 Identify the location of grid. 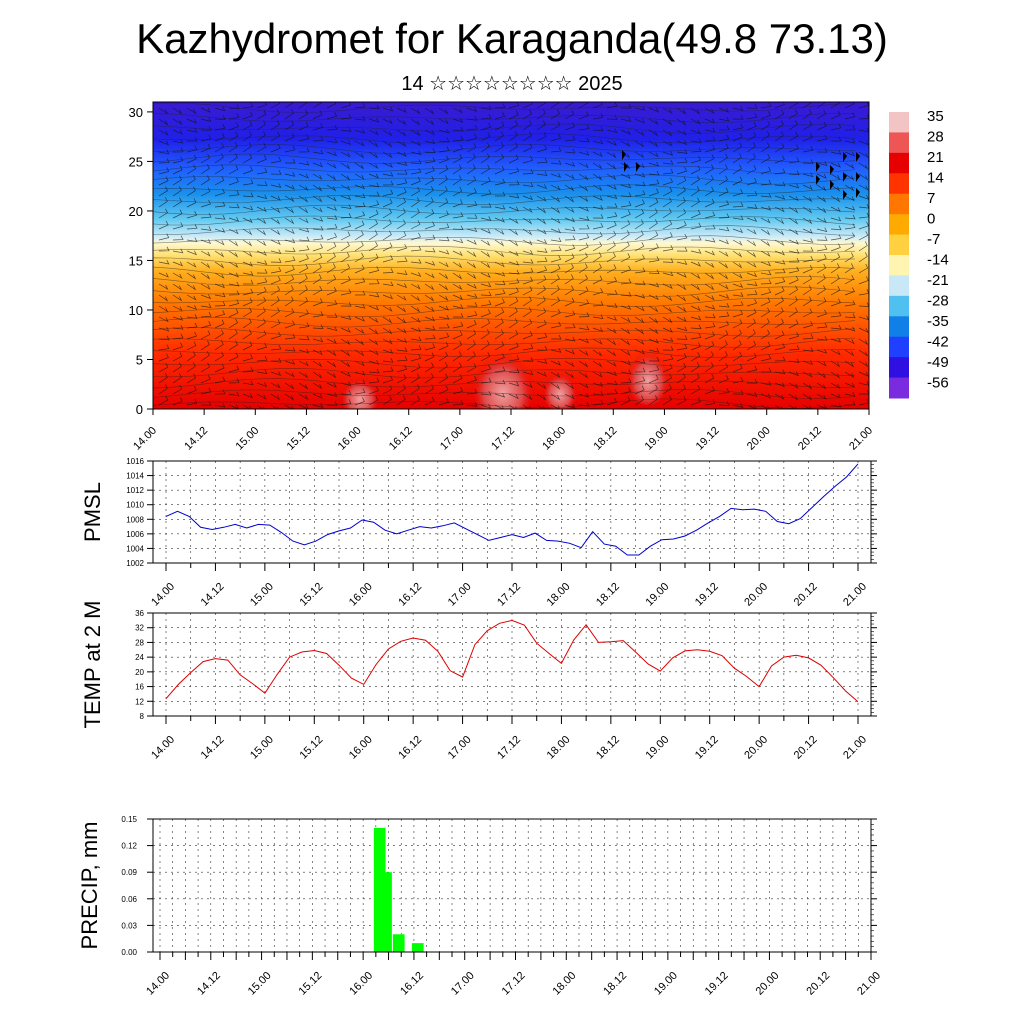
(512, 664).